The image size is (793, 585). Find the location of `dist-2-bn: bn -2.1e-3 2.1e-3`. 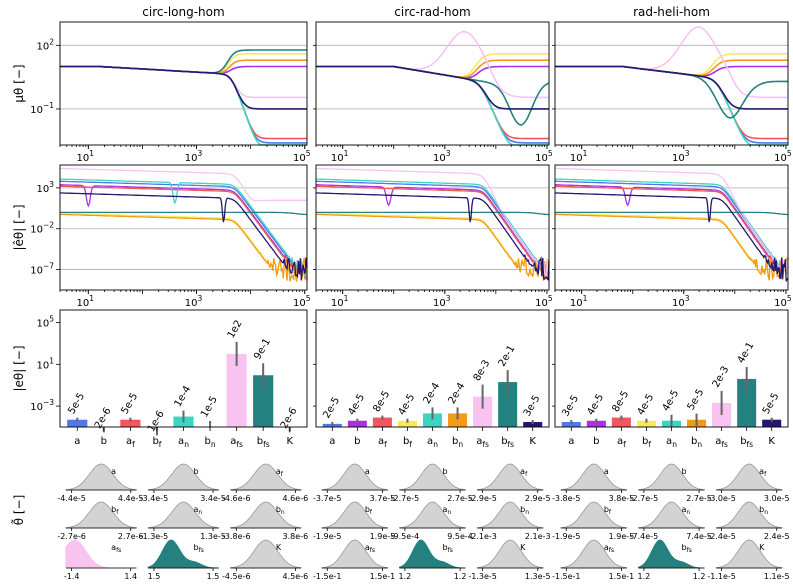

dist-2-bn: bn -2.1e-3 2.1e-3 is located at coordinates (509, 521).